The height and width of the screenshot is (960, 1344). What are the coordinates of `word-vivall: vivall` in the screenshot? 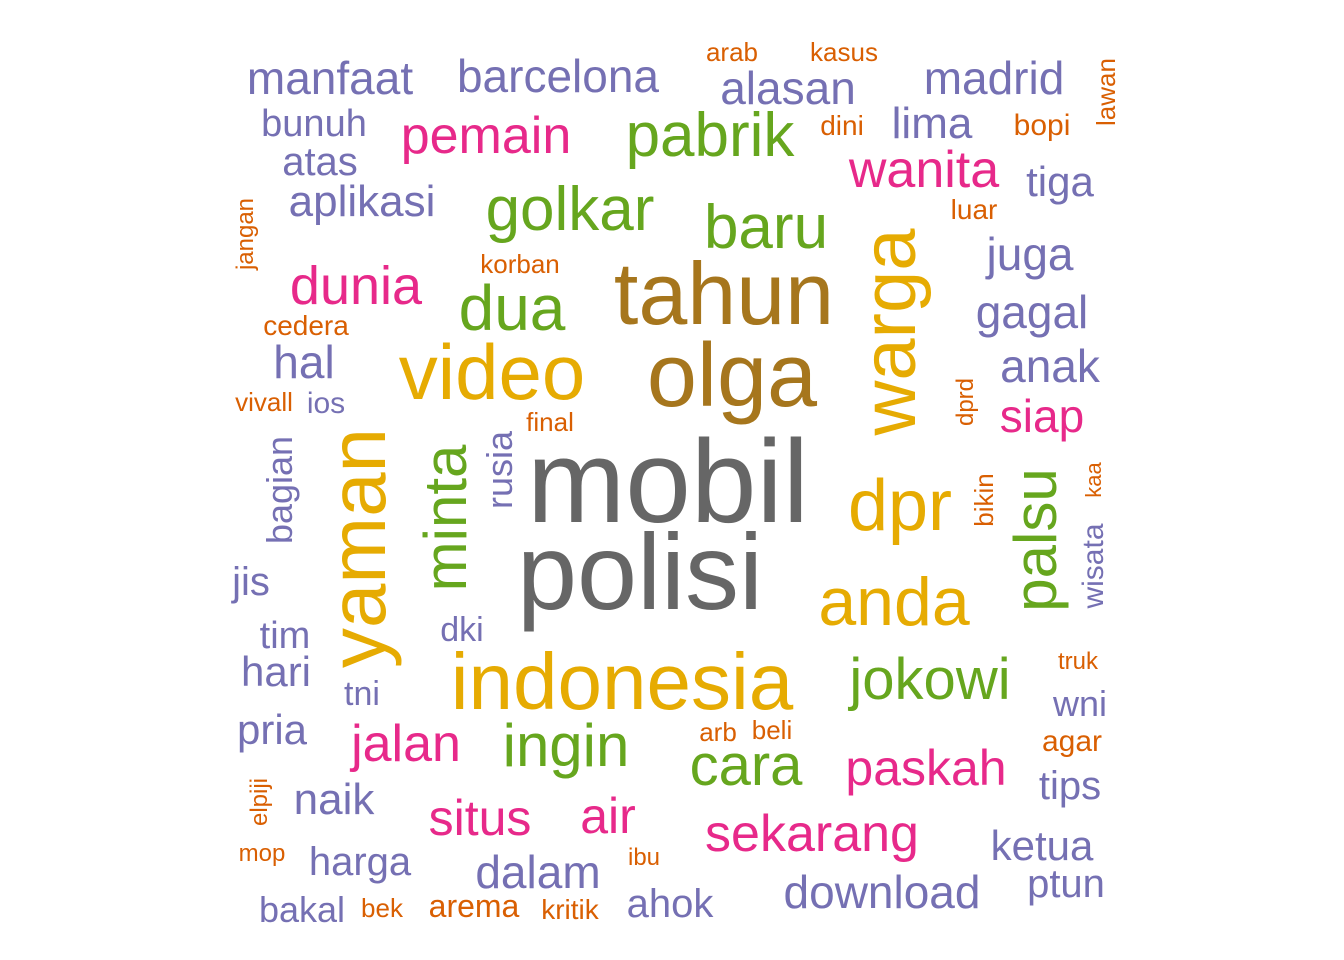 It's located at (264, 402).